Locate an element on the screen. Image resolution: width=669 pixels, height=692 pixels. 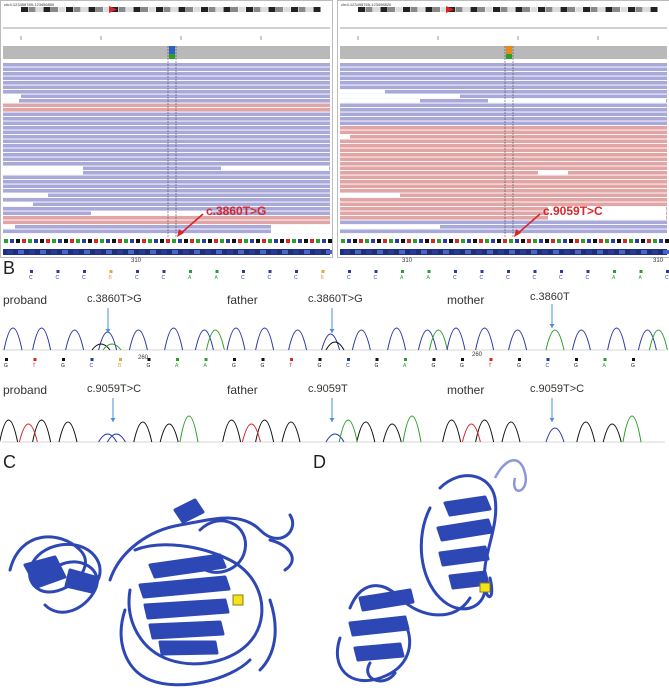
mutation-arrow is located at coordinates (528, 224).